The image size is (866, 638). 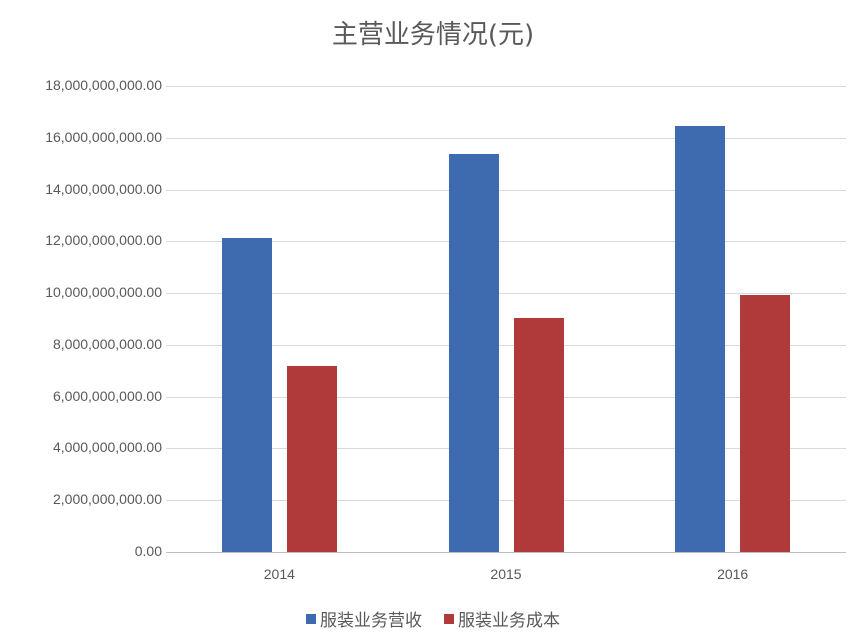 I want to click on y-tick-label: 14,000,000,000.00, so click(x=103, y=188).